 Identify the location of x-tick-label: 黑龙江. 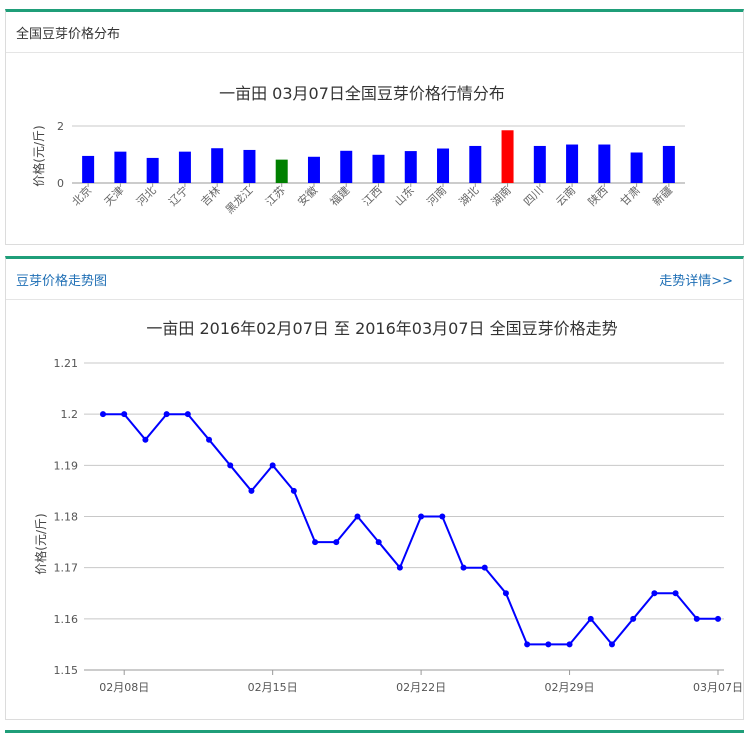
(239, 200).